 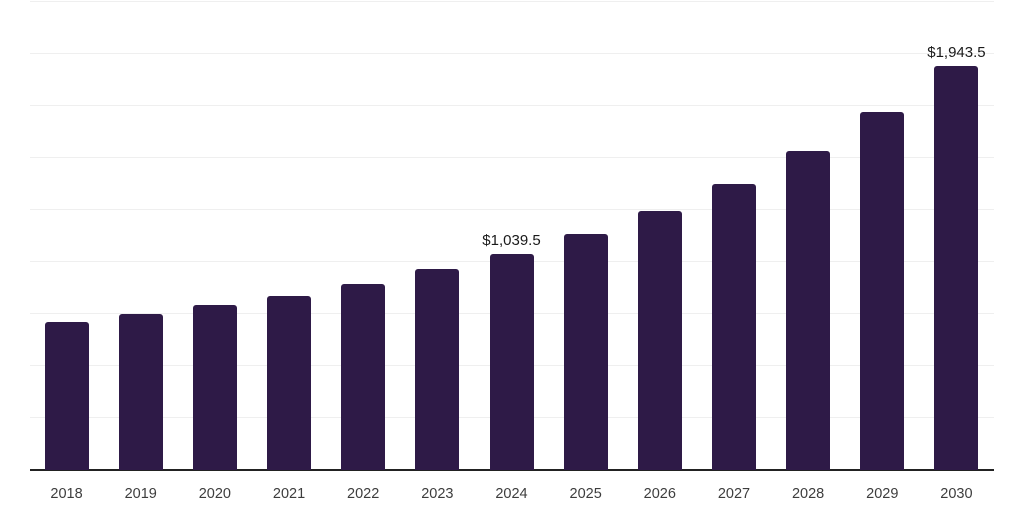 I want to click on x-tick-label-2025: 2025, so click(x=585, y=494).